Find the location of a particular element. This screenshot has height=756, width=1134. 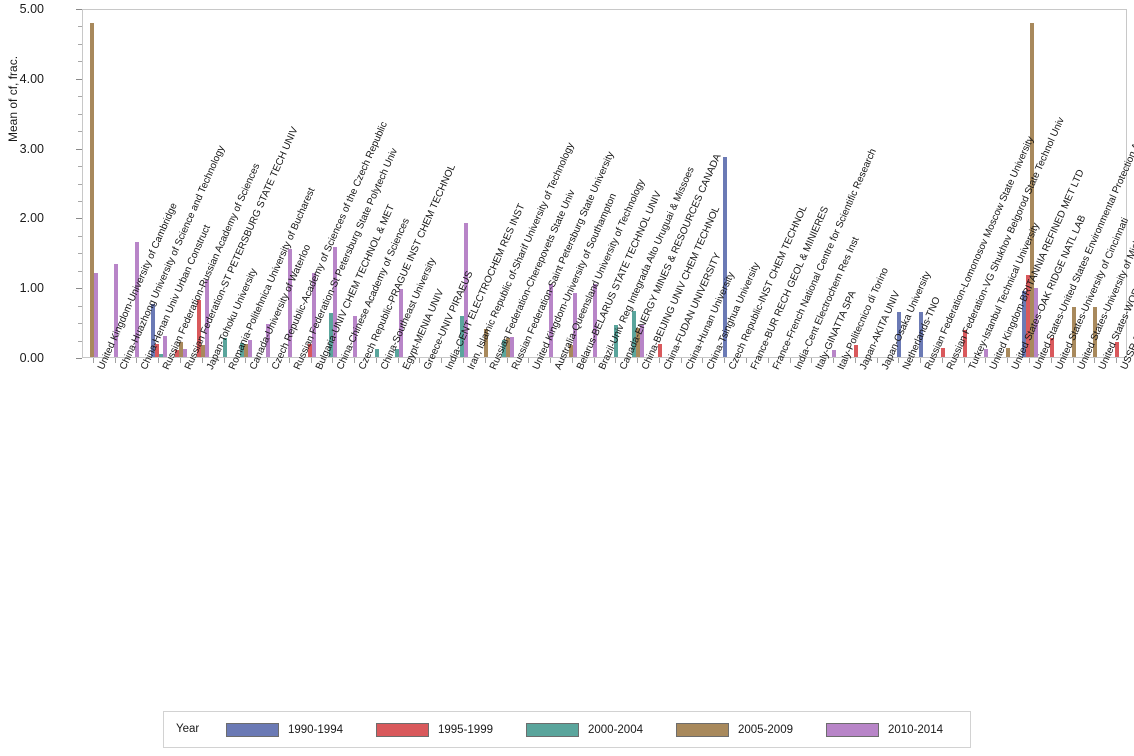

legend-item: 2000-2004 is located at coordinates (601, 730).